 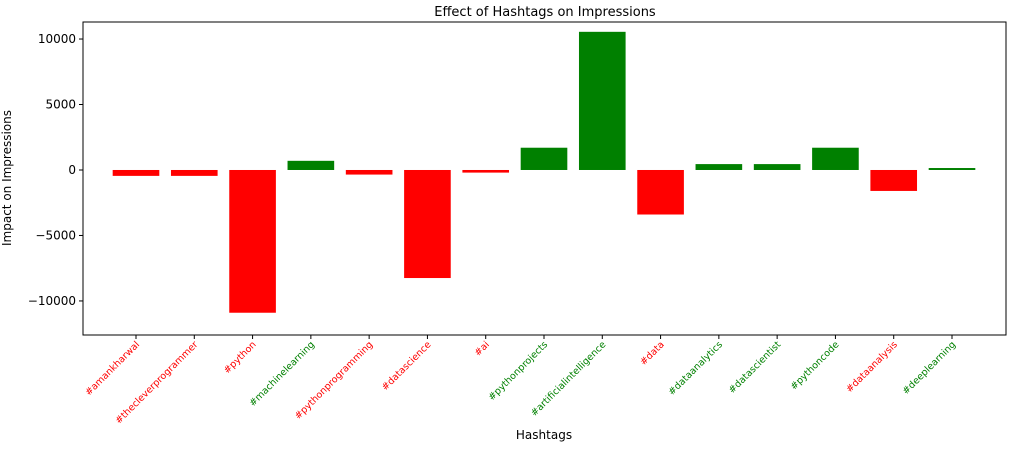 I want to click on y-tick-label: 0, so click(x=72, y=170).